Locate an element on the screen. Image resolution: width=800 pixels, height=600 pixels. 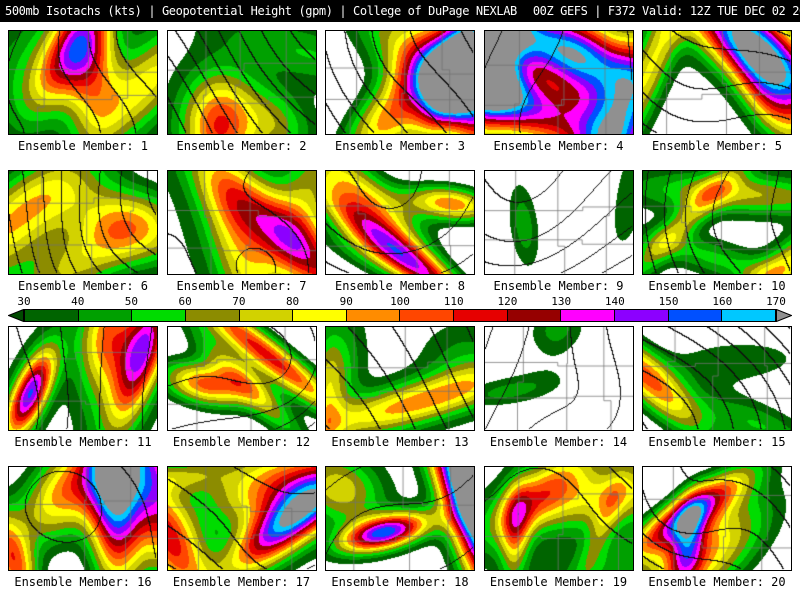
ensemble-panel: Ensemble Member: 2 is located at coordinates (241, 92).